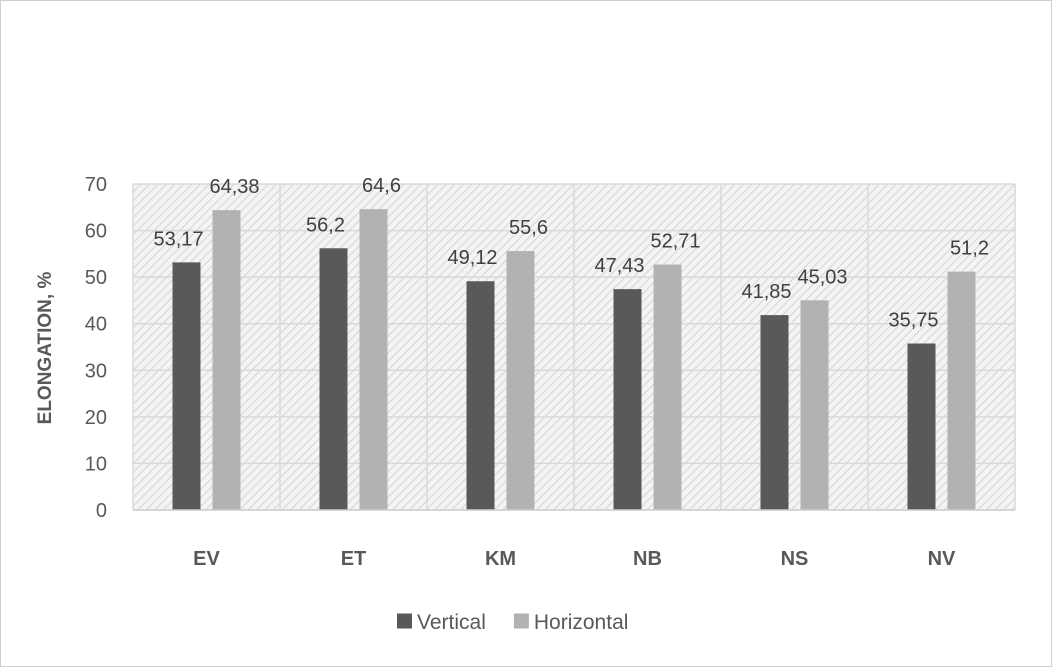 The height and width of the screenshot is (667, 1052). I want to click on bar-horizontal-km, so click(520, 380).